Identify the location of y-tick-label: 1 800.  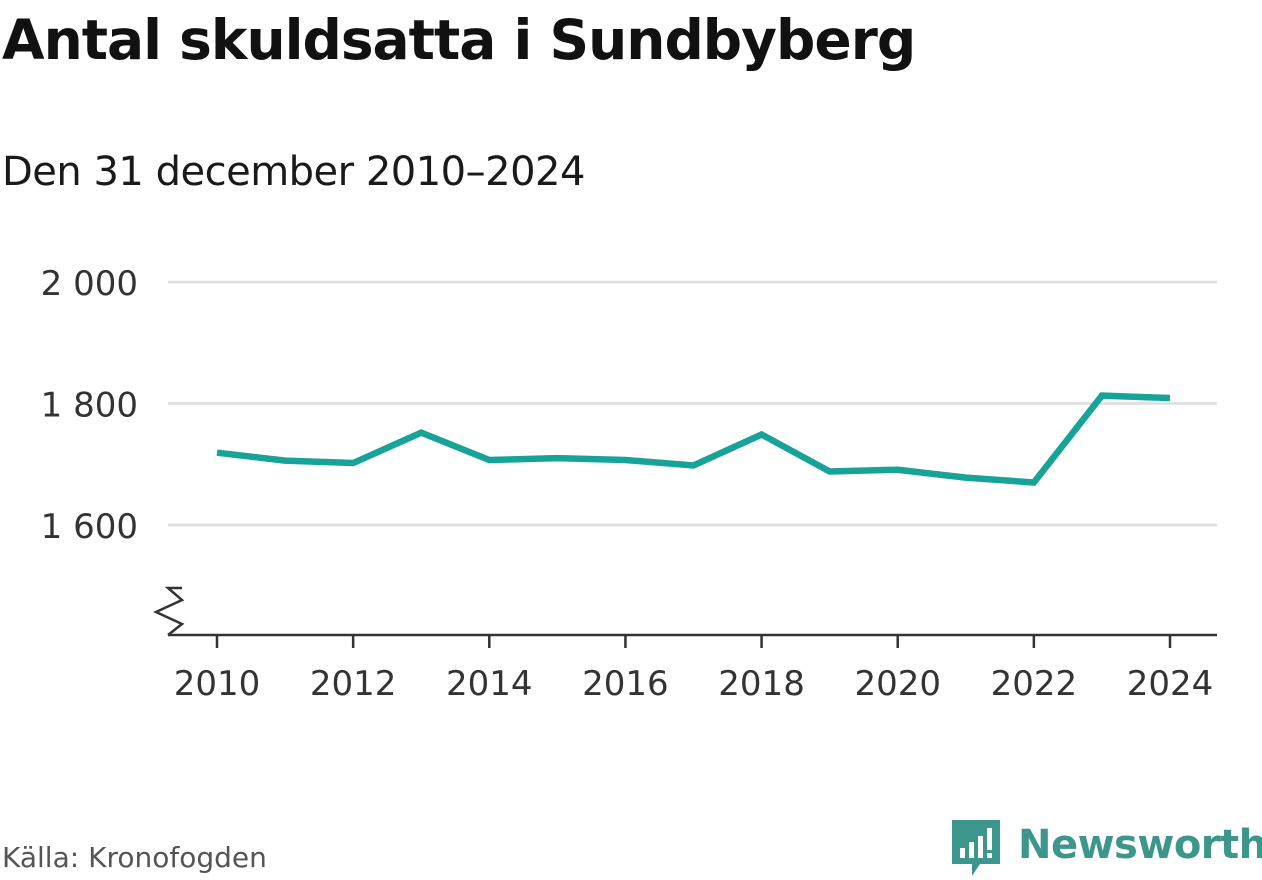
(89, 406).